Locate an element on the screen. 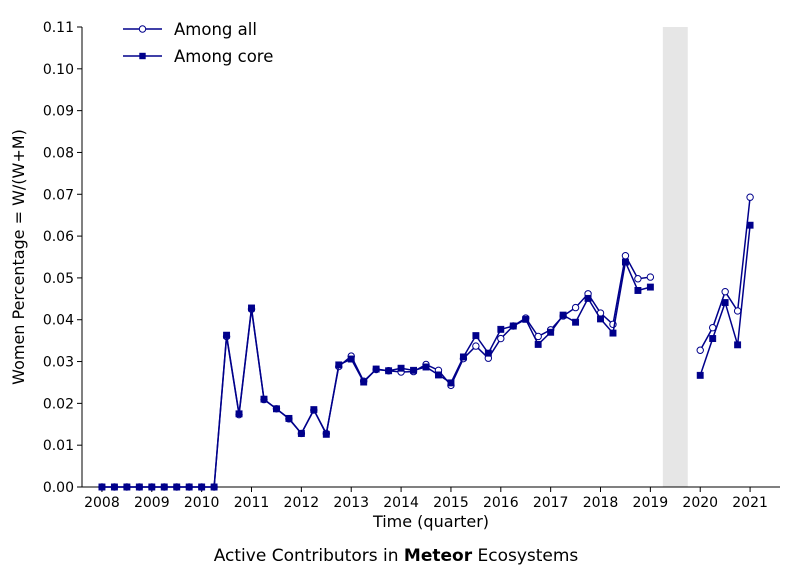 The image size is (792, 576). x-tick-label: 2010 is located at coordinates (202, 503).